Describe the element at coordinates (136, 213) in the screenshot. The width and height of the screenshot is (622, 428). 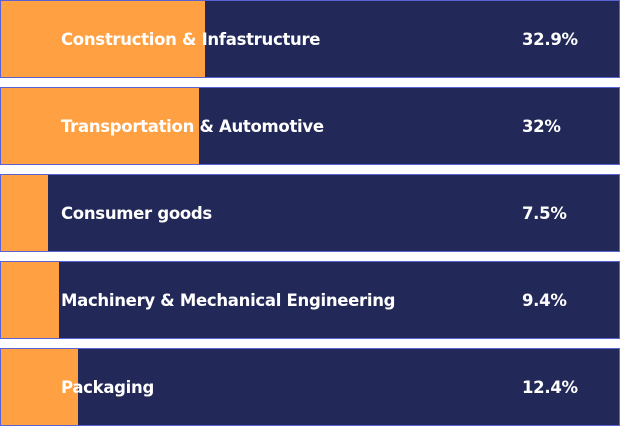
I see `category-label: Consumer goods` at that location.